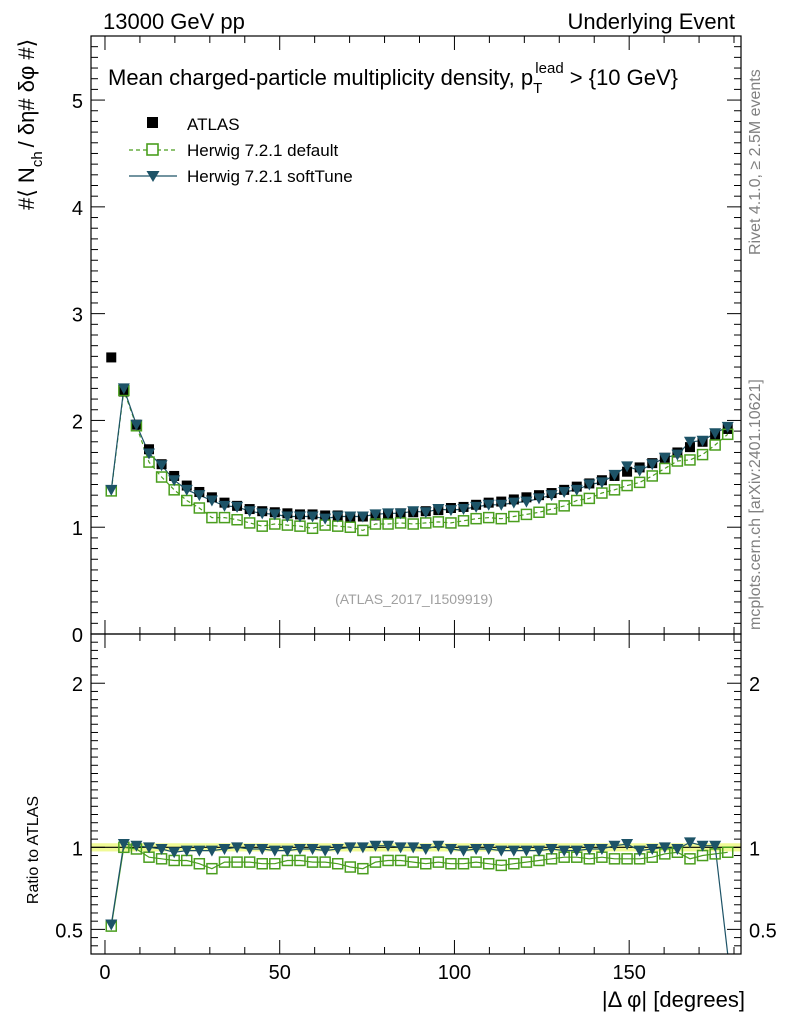  I want to click on mcplots-label: mcplots.cern.ch [arXiv:2401.10621], so click(755, 504).